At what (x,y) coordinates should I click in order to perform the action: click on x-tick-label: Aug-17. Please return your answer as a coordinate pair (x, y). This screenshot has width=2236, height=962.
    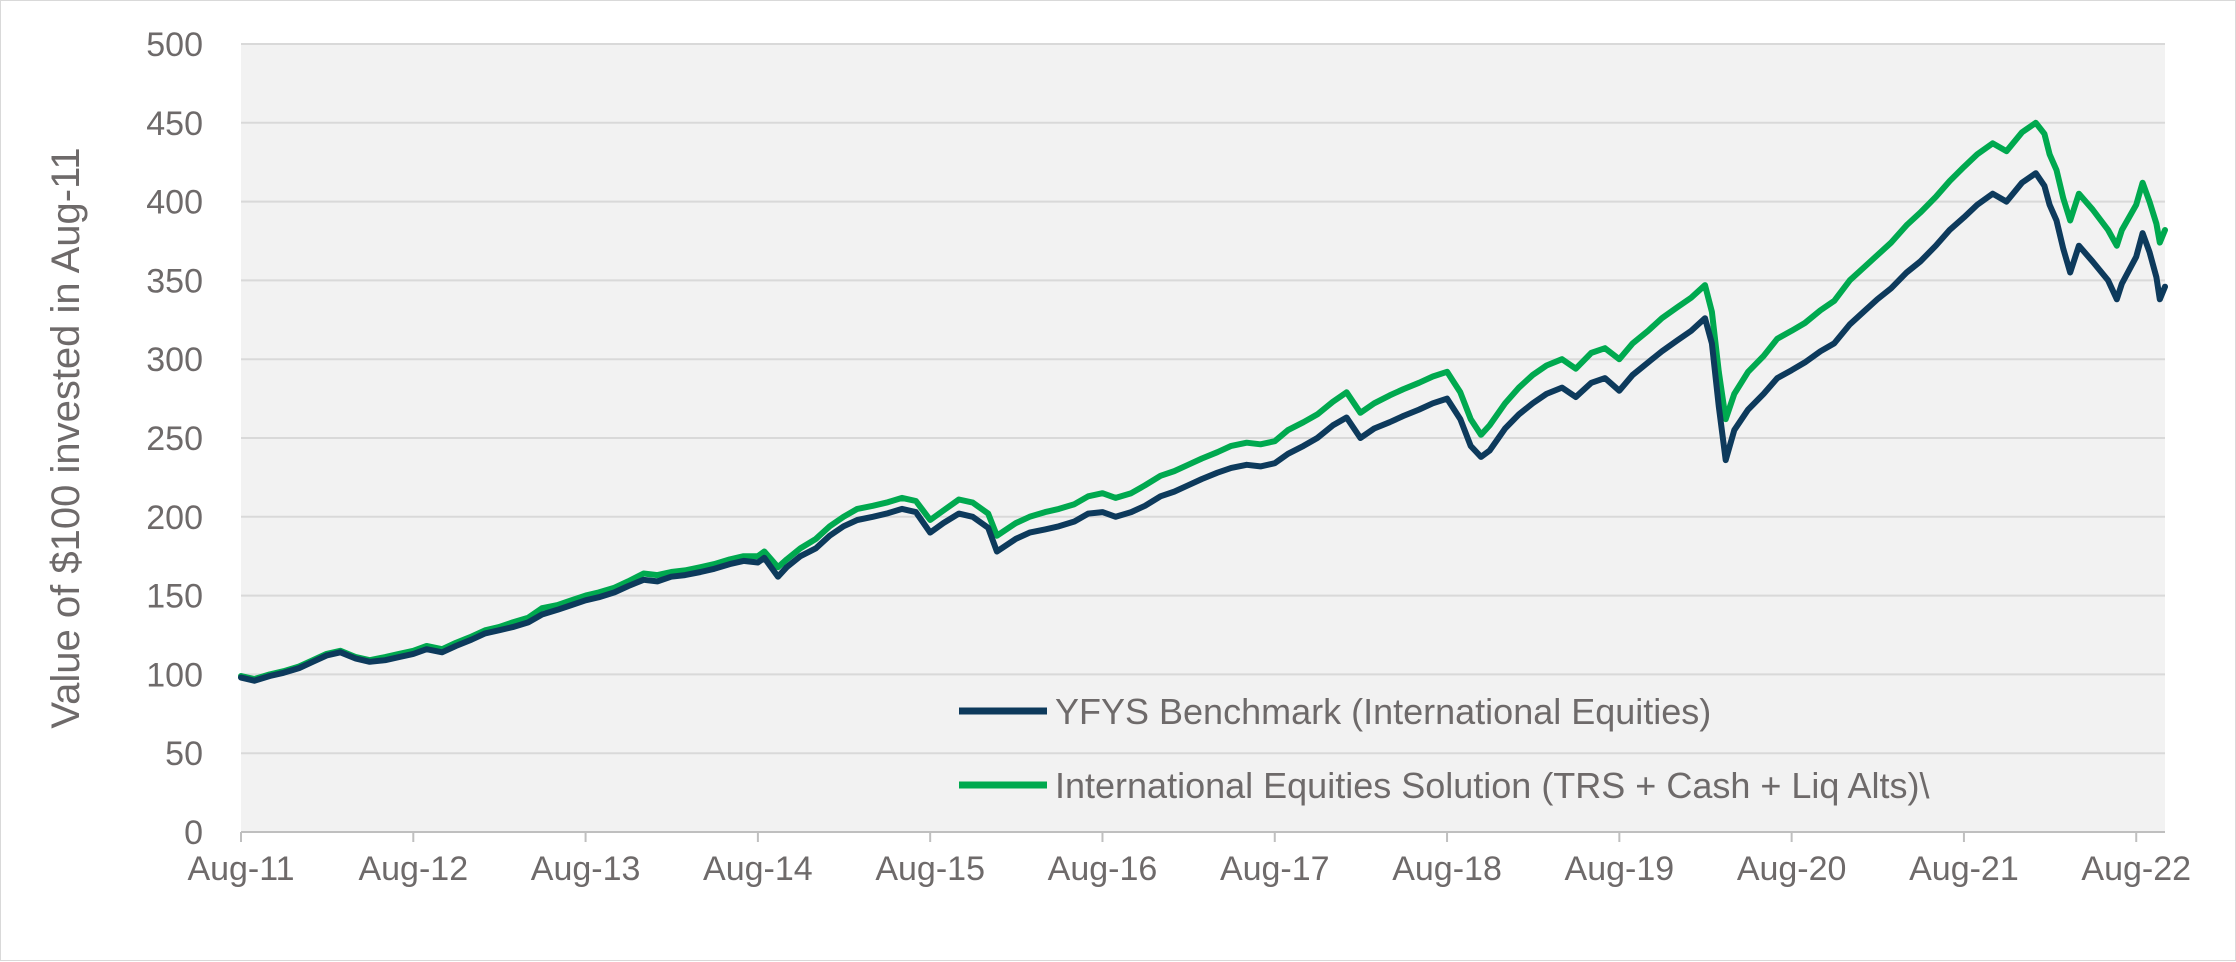
    Looking at the image, I should click on (1275, 869).